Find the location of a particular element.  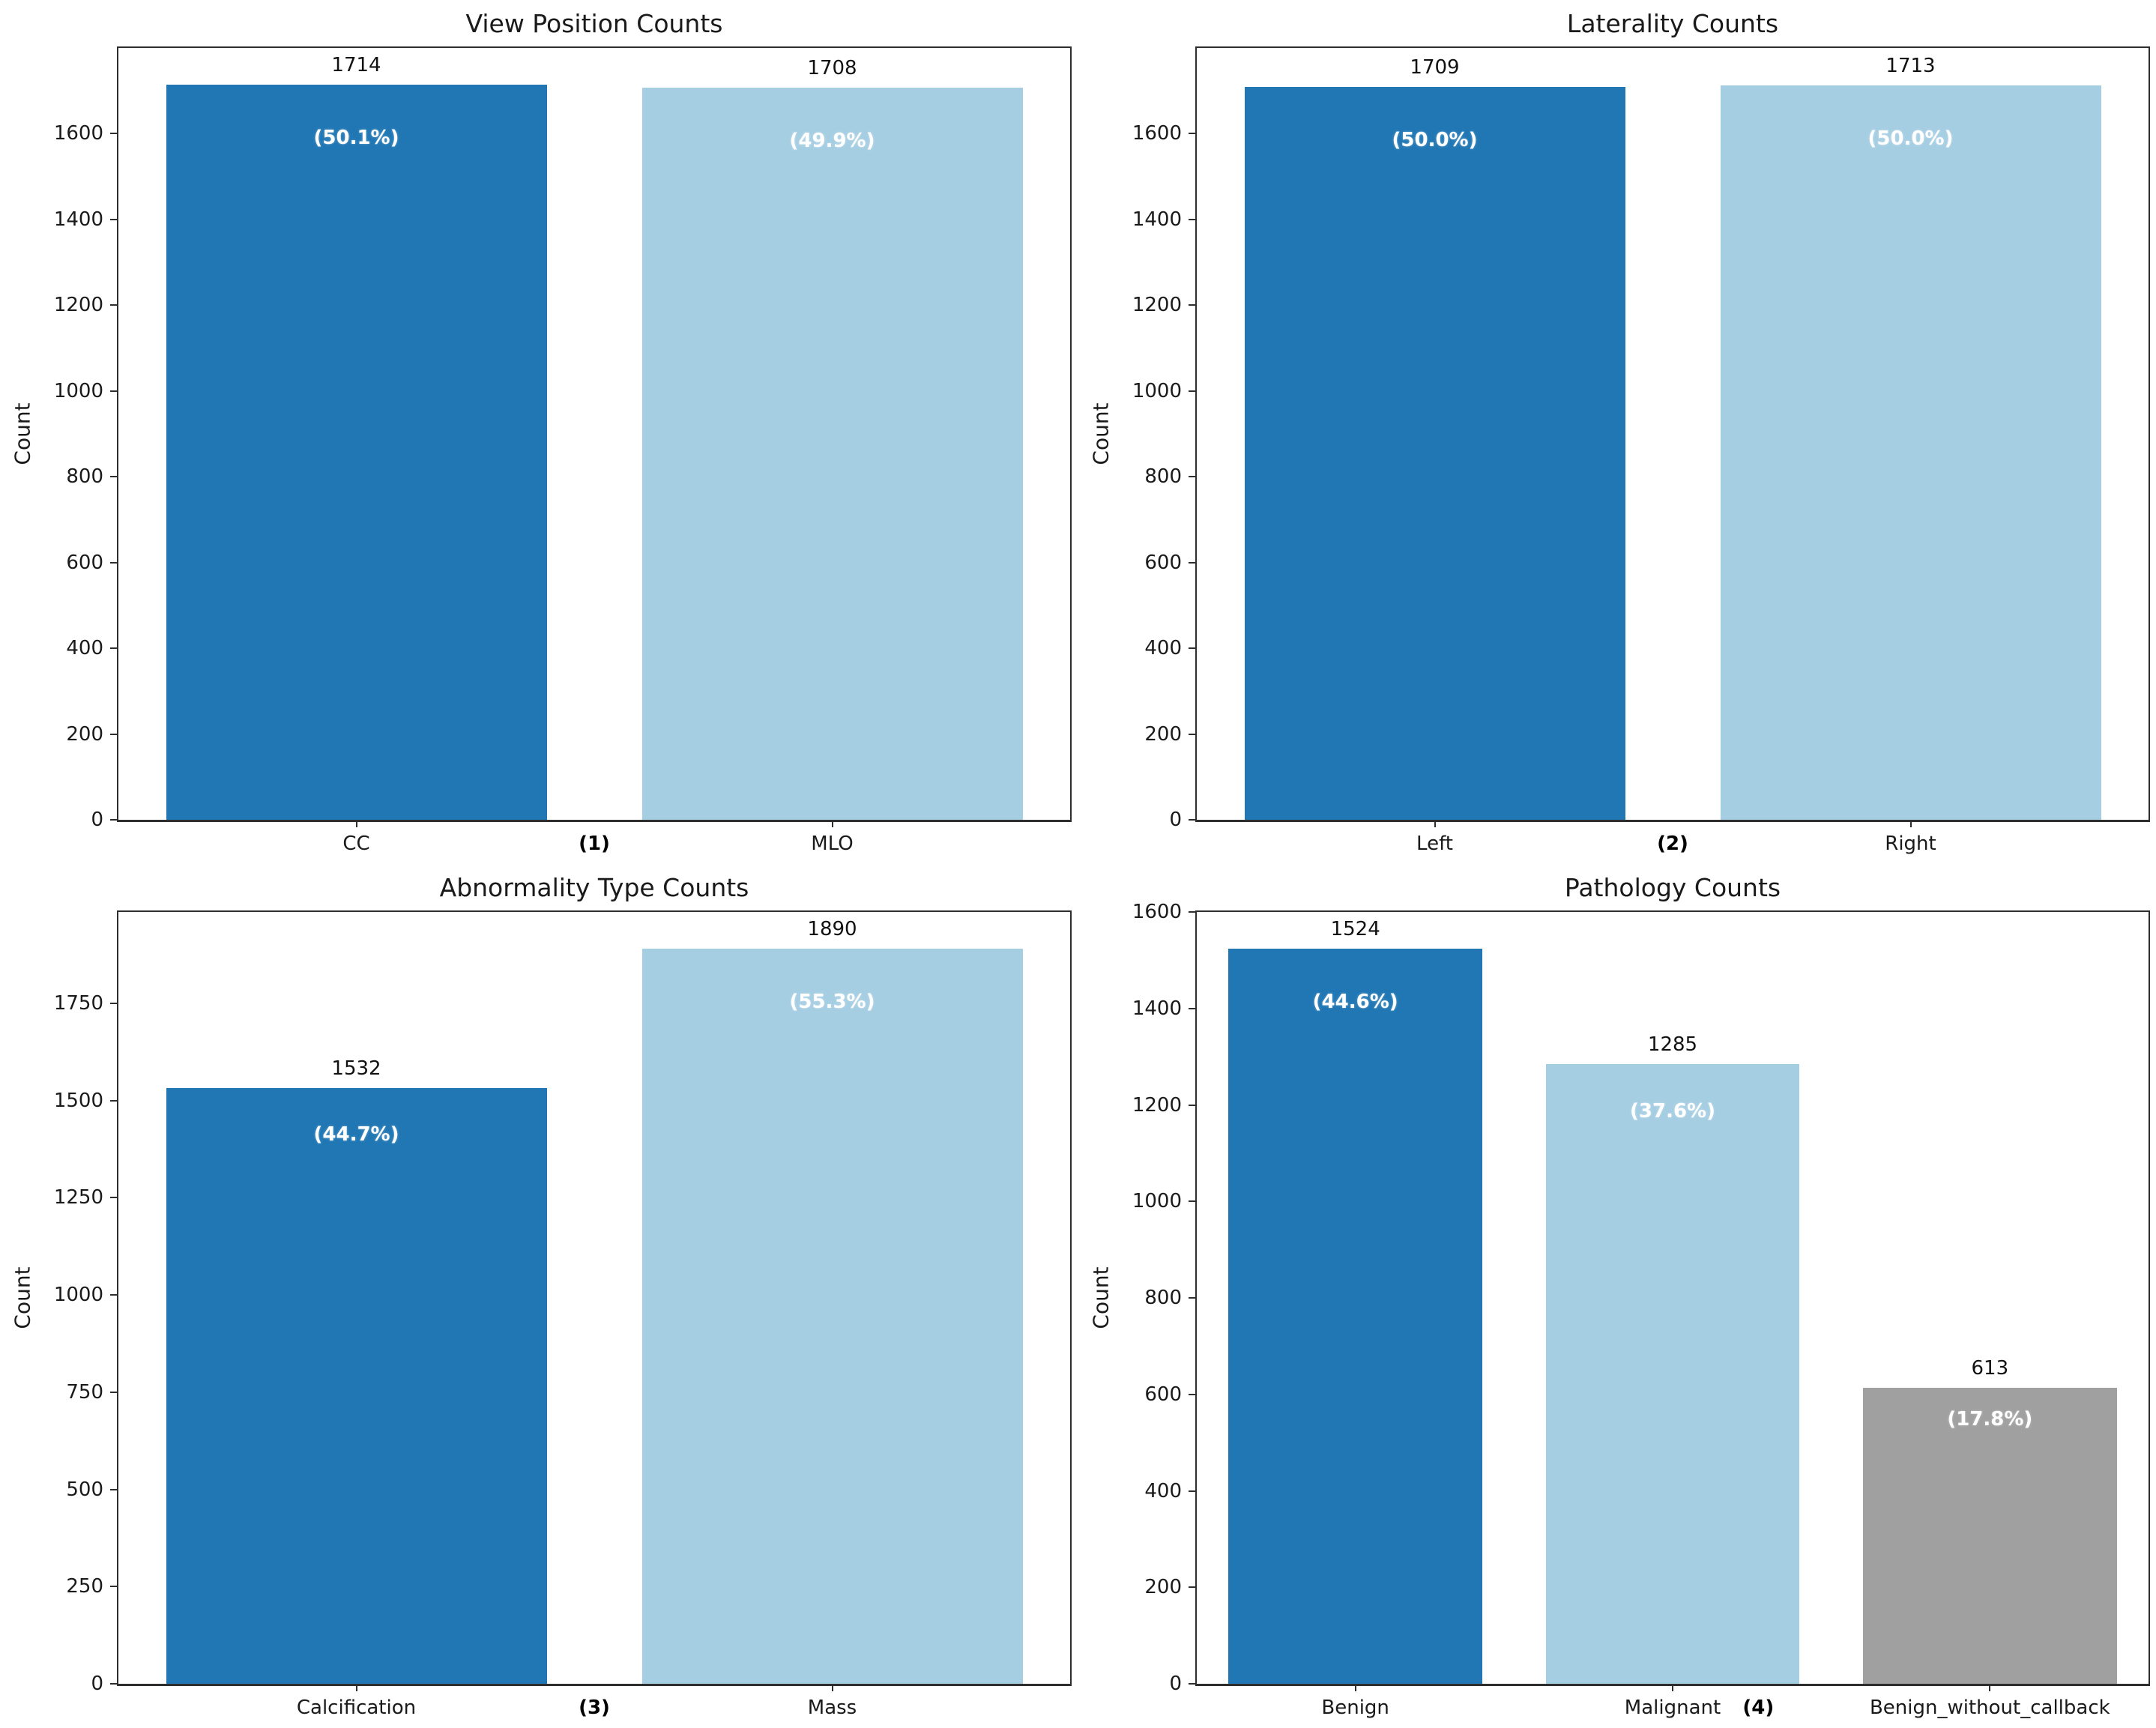

bar-benign_without_callback is located at coordinates (1990, 1536).